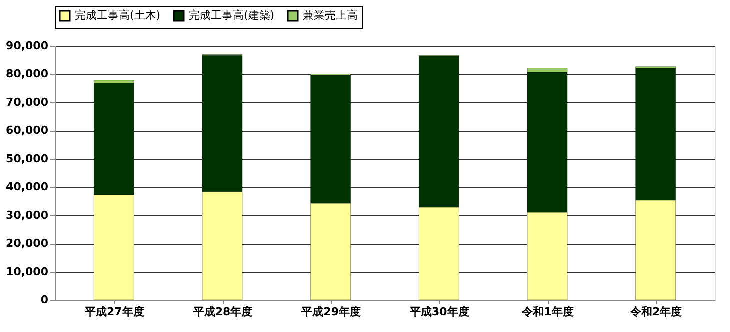  What do you see at coordinates (232, 15) in the screenshot?
I see `legend-label: 完成工事高(建築)` at bounding box center [232, 15].